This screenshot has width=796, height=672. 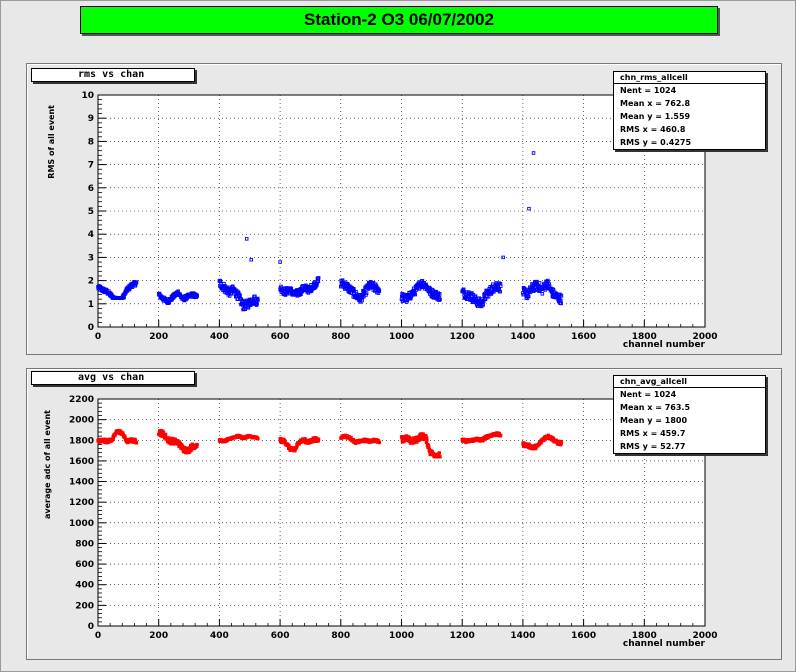 I want to click on y-tick-label: 3, so click(x=91, y=258).